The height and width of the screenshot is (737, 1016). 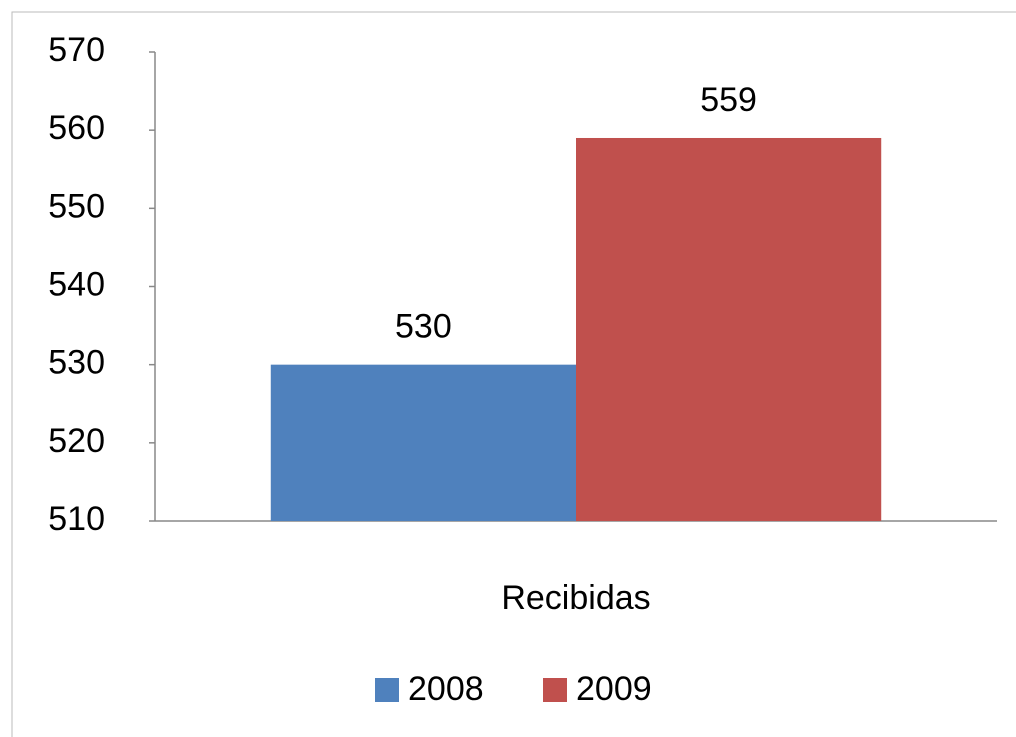 I want to click on y-tick-label: 530, so click(x=76, y=363).